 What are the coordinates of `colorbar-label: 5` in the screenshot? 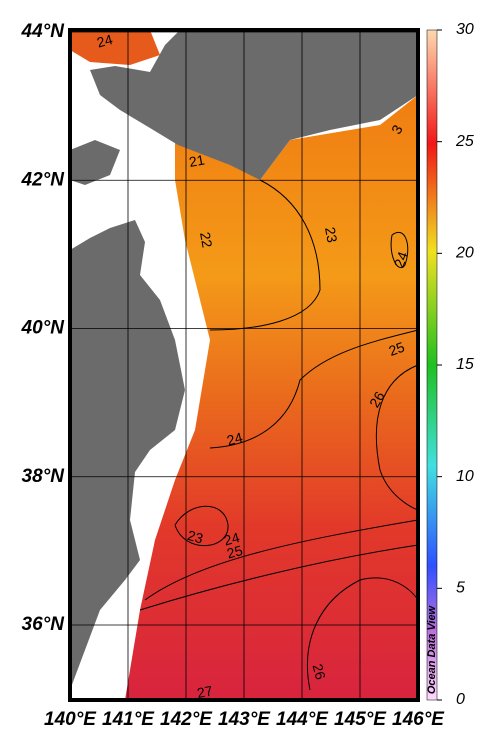 It's located at (460, 588).